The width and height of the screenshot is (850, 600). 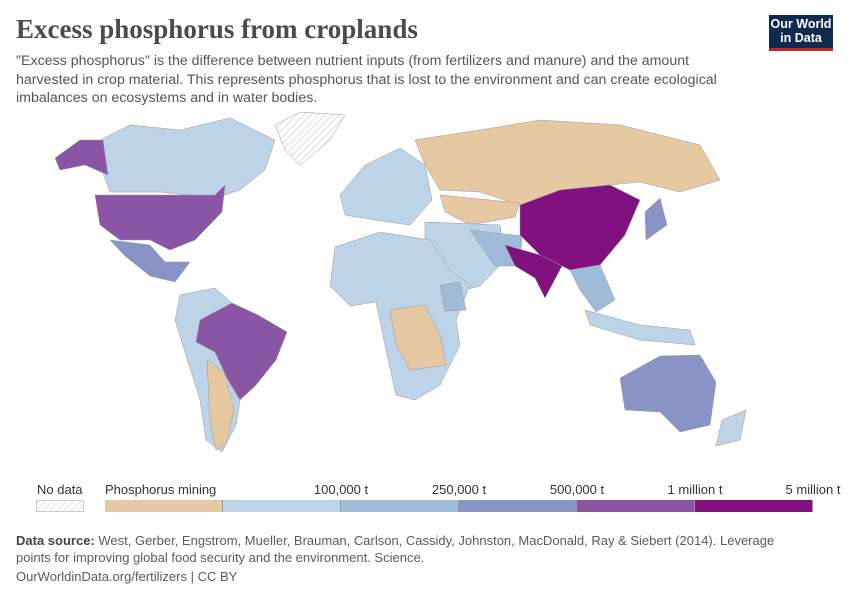 I want to click on region-united-states, so click(x=160, y=217).